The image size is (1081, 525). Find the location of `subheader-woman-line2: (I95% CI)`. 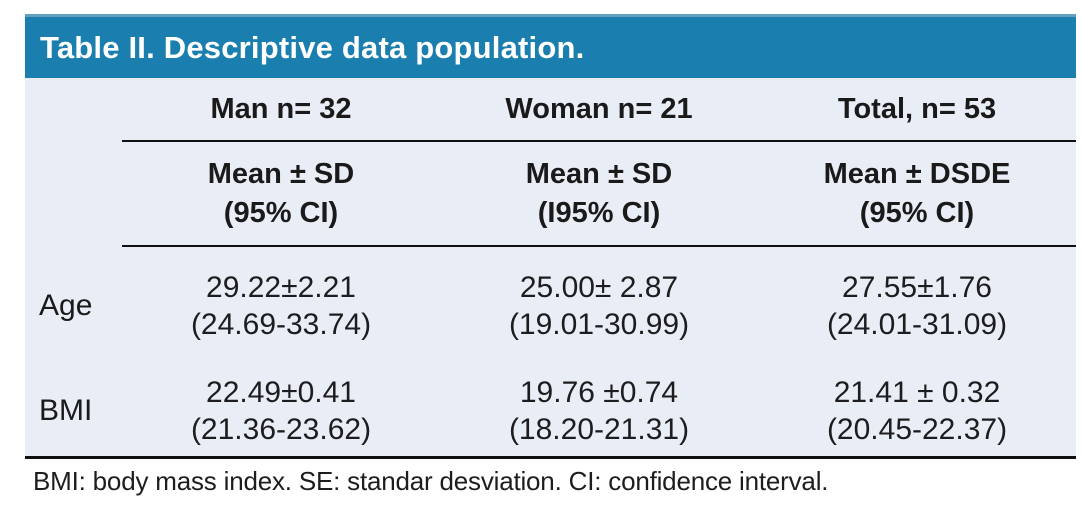

subheader-woman-line2: (I95% CI) is located at coordinates (599, 212).